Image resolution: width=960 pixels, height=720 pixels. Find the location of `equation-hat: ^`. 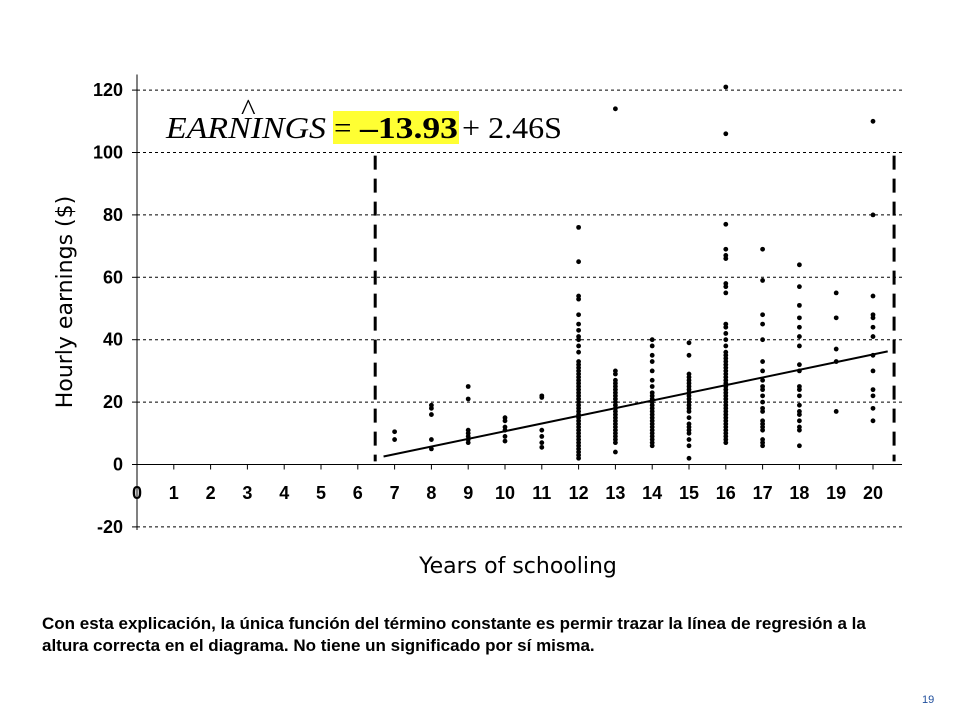

equation-hat: ^ is located at coordinates (248, 109).